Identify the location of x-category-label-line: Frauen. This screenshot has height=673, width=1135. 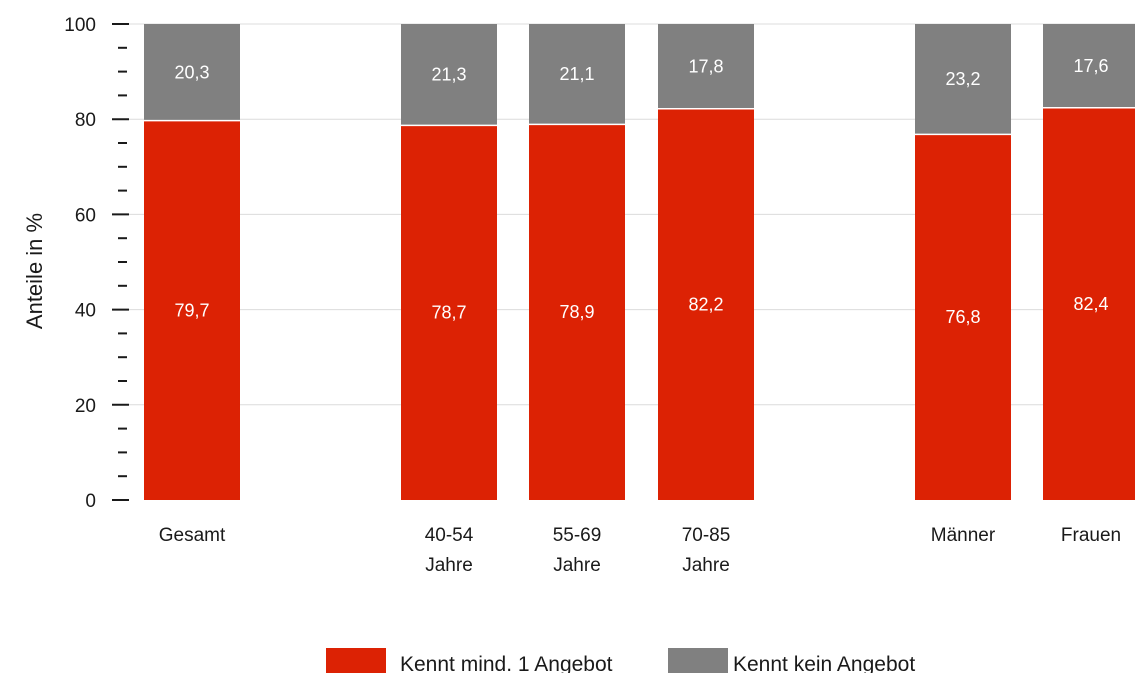
(1091, 535).